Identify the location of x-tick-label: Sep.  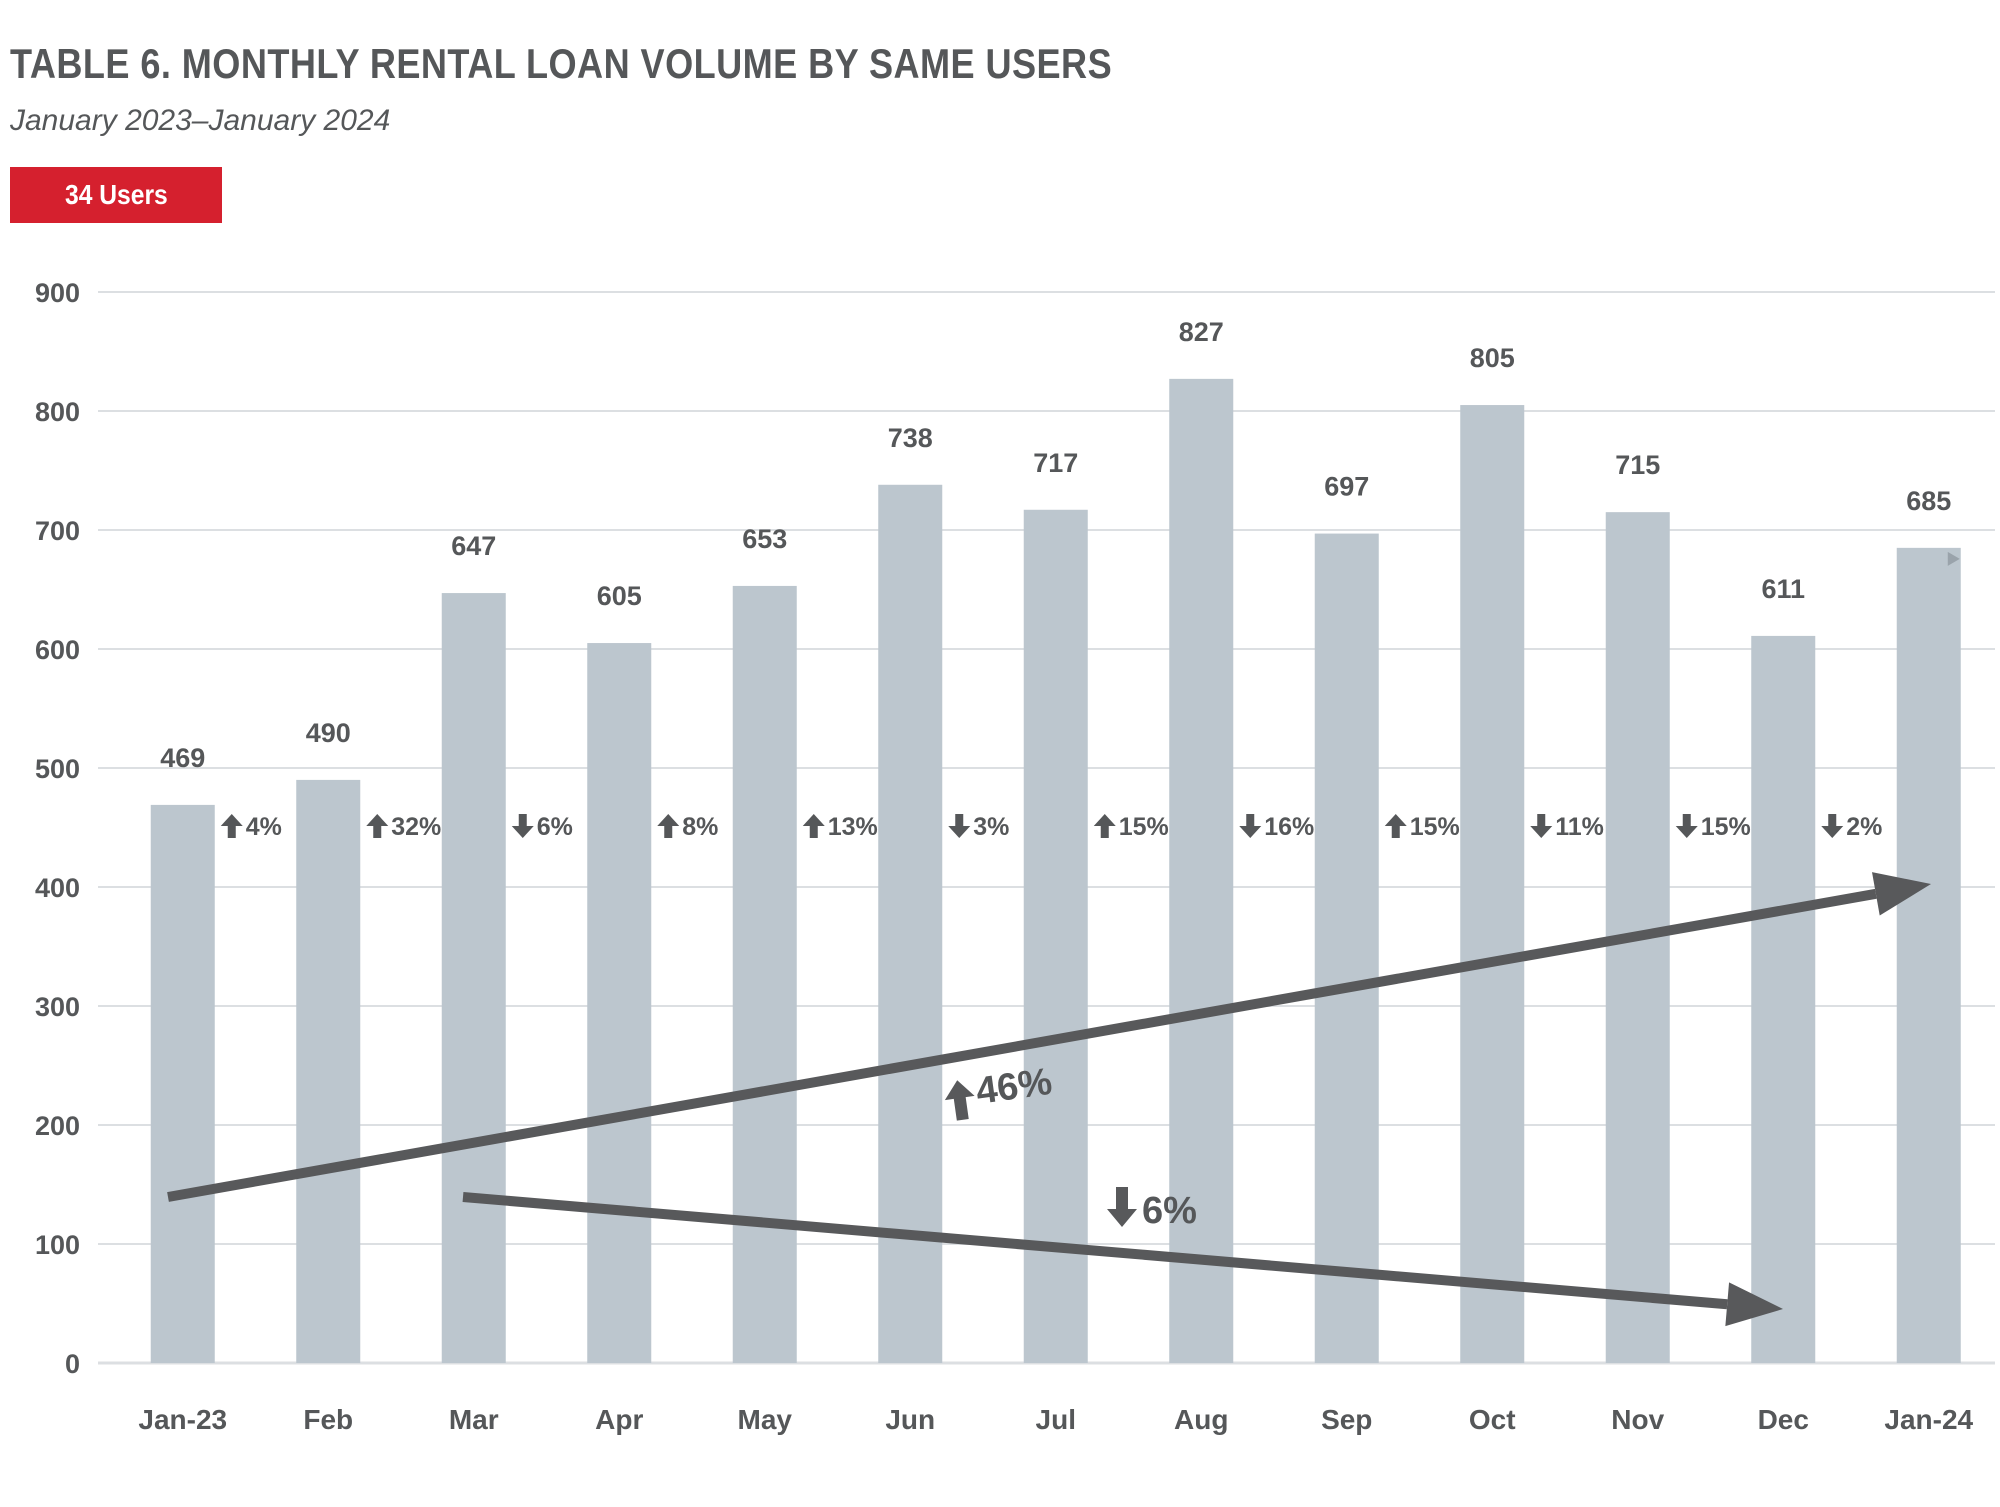
(1346, 1419).